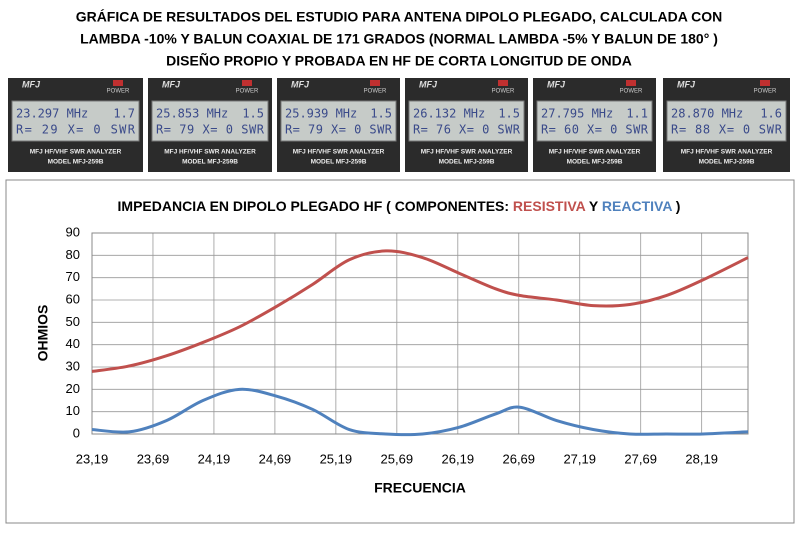  What do you see at coordinates (727, 130) in the screenshot?
I see `lcd-reading: R= 88 X= 0 SWR` at bounding box center [727, 130].